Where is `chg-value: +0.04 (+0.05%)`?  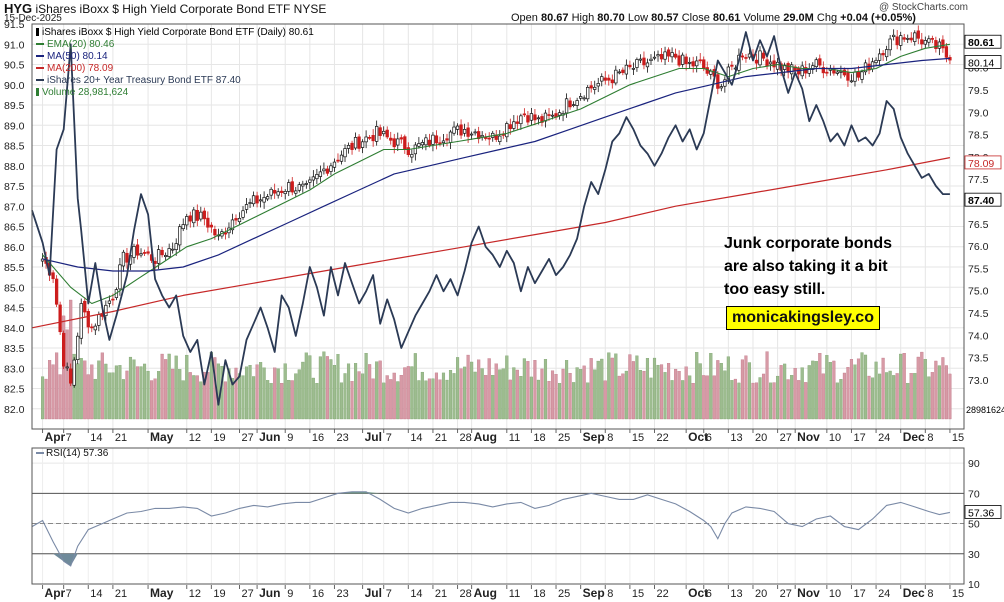 chg-value: +0.04 (+0.05%) is located at coordinates (878, 18).